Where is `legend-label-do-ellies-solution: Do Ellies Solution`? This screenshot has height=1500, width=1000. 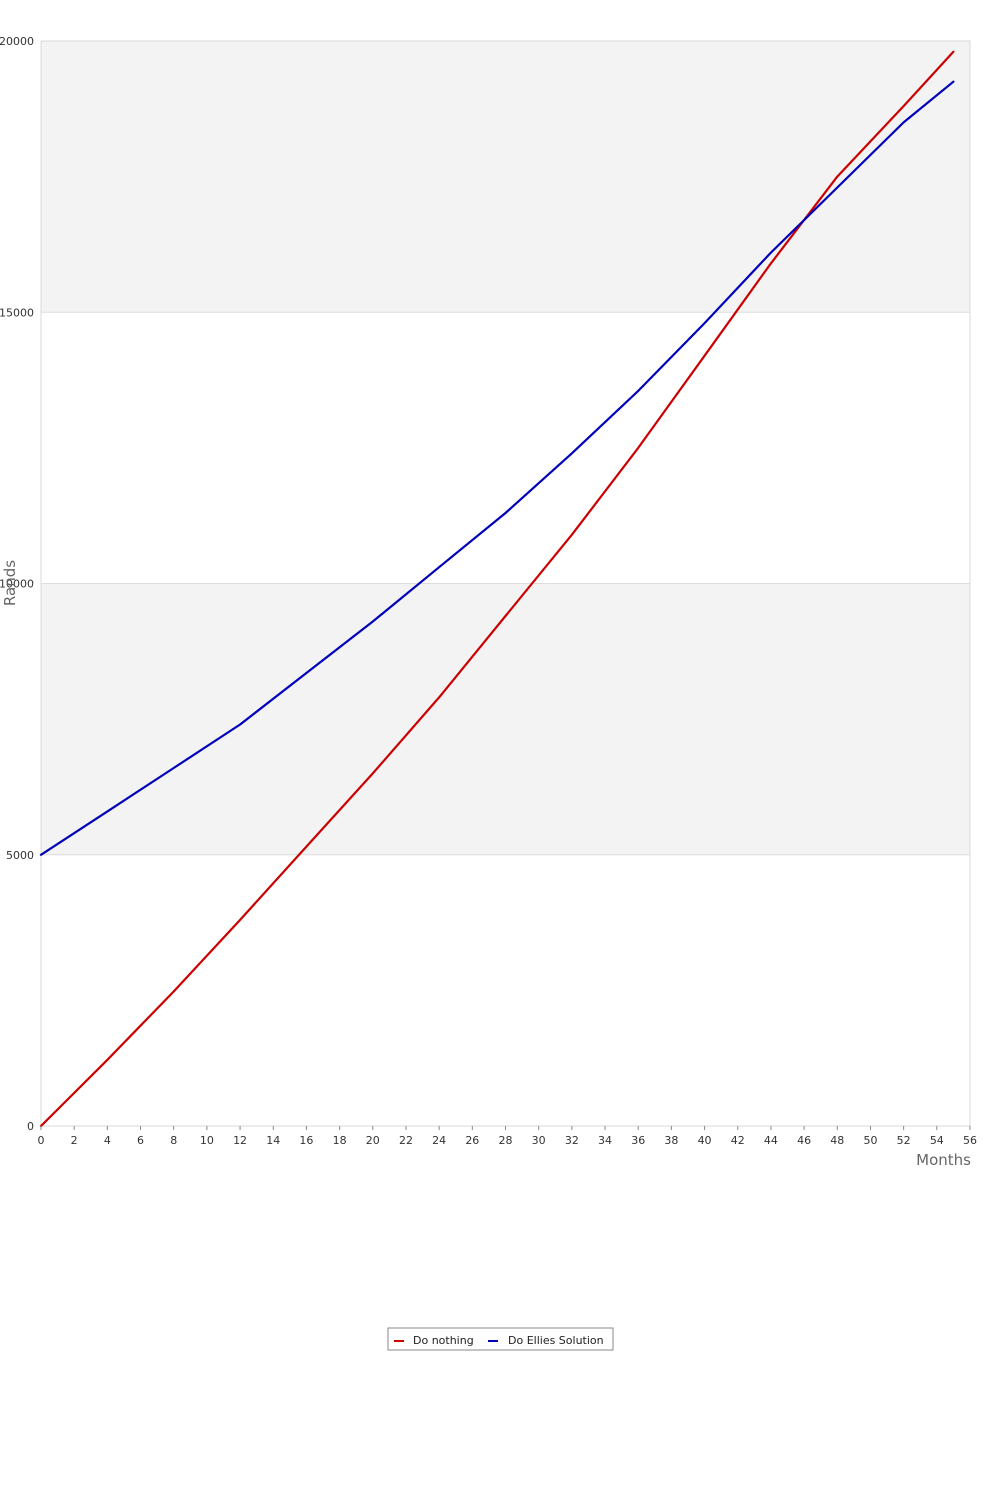
legend-label-do-ellies-solution: Do Ellies Solution is located at coordinates (556, 1340).